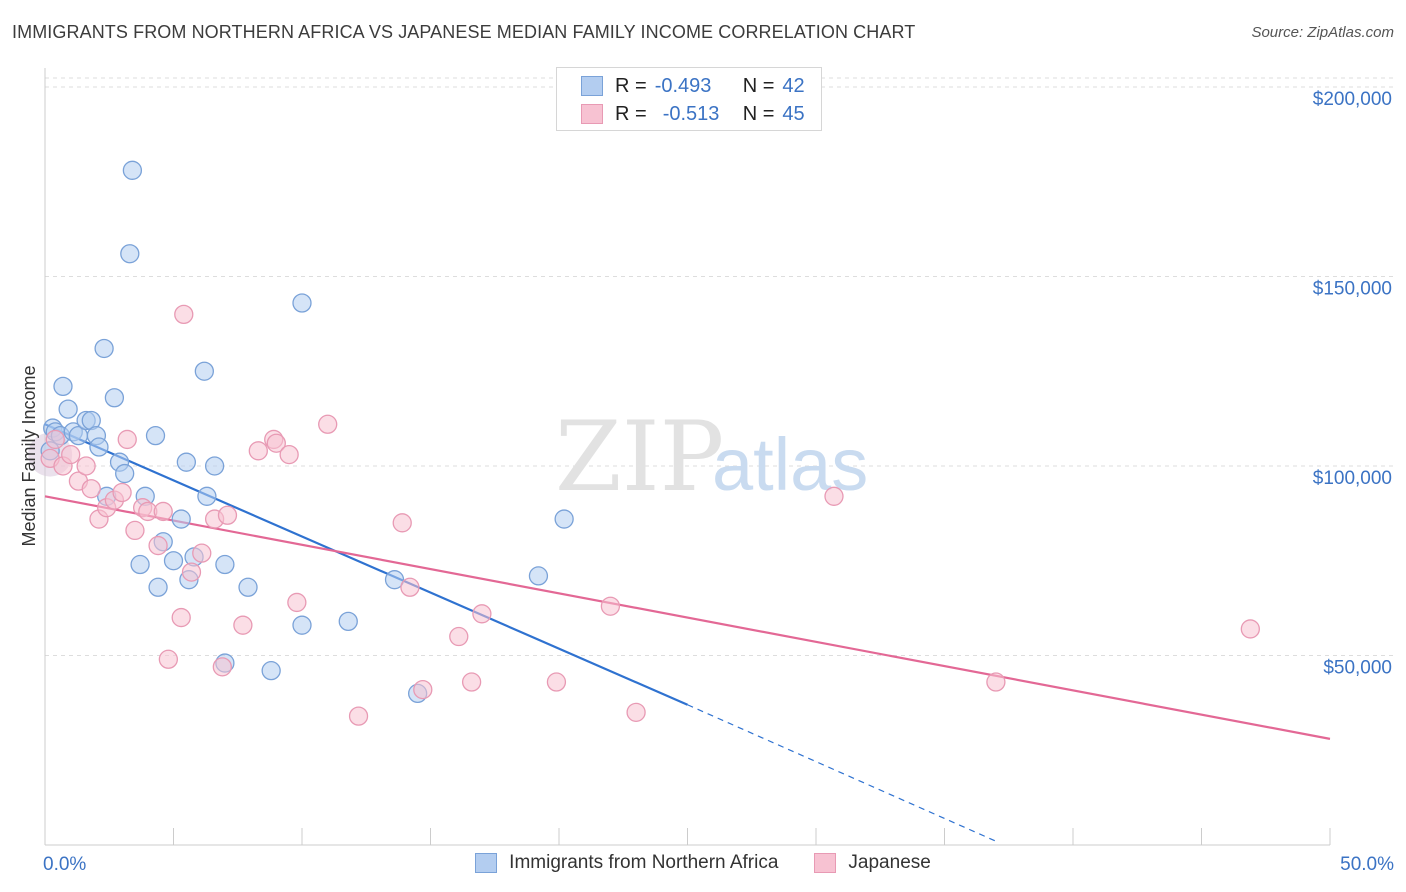  Describe the element at coordinates (683, 85) in the screenshot. I see `legend-r-value: -0.493` at that location.